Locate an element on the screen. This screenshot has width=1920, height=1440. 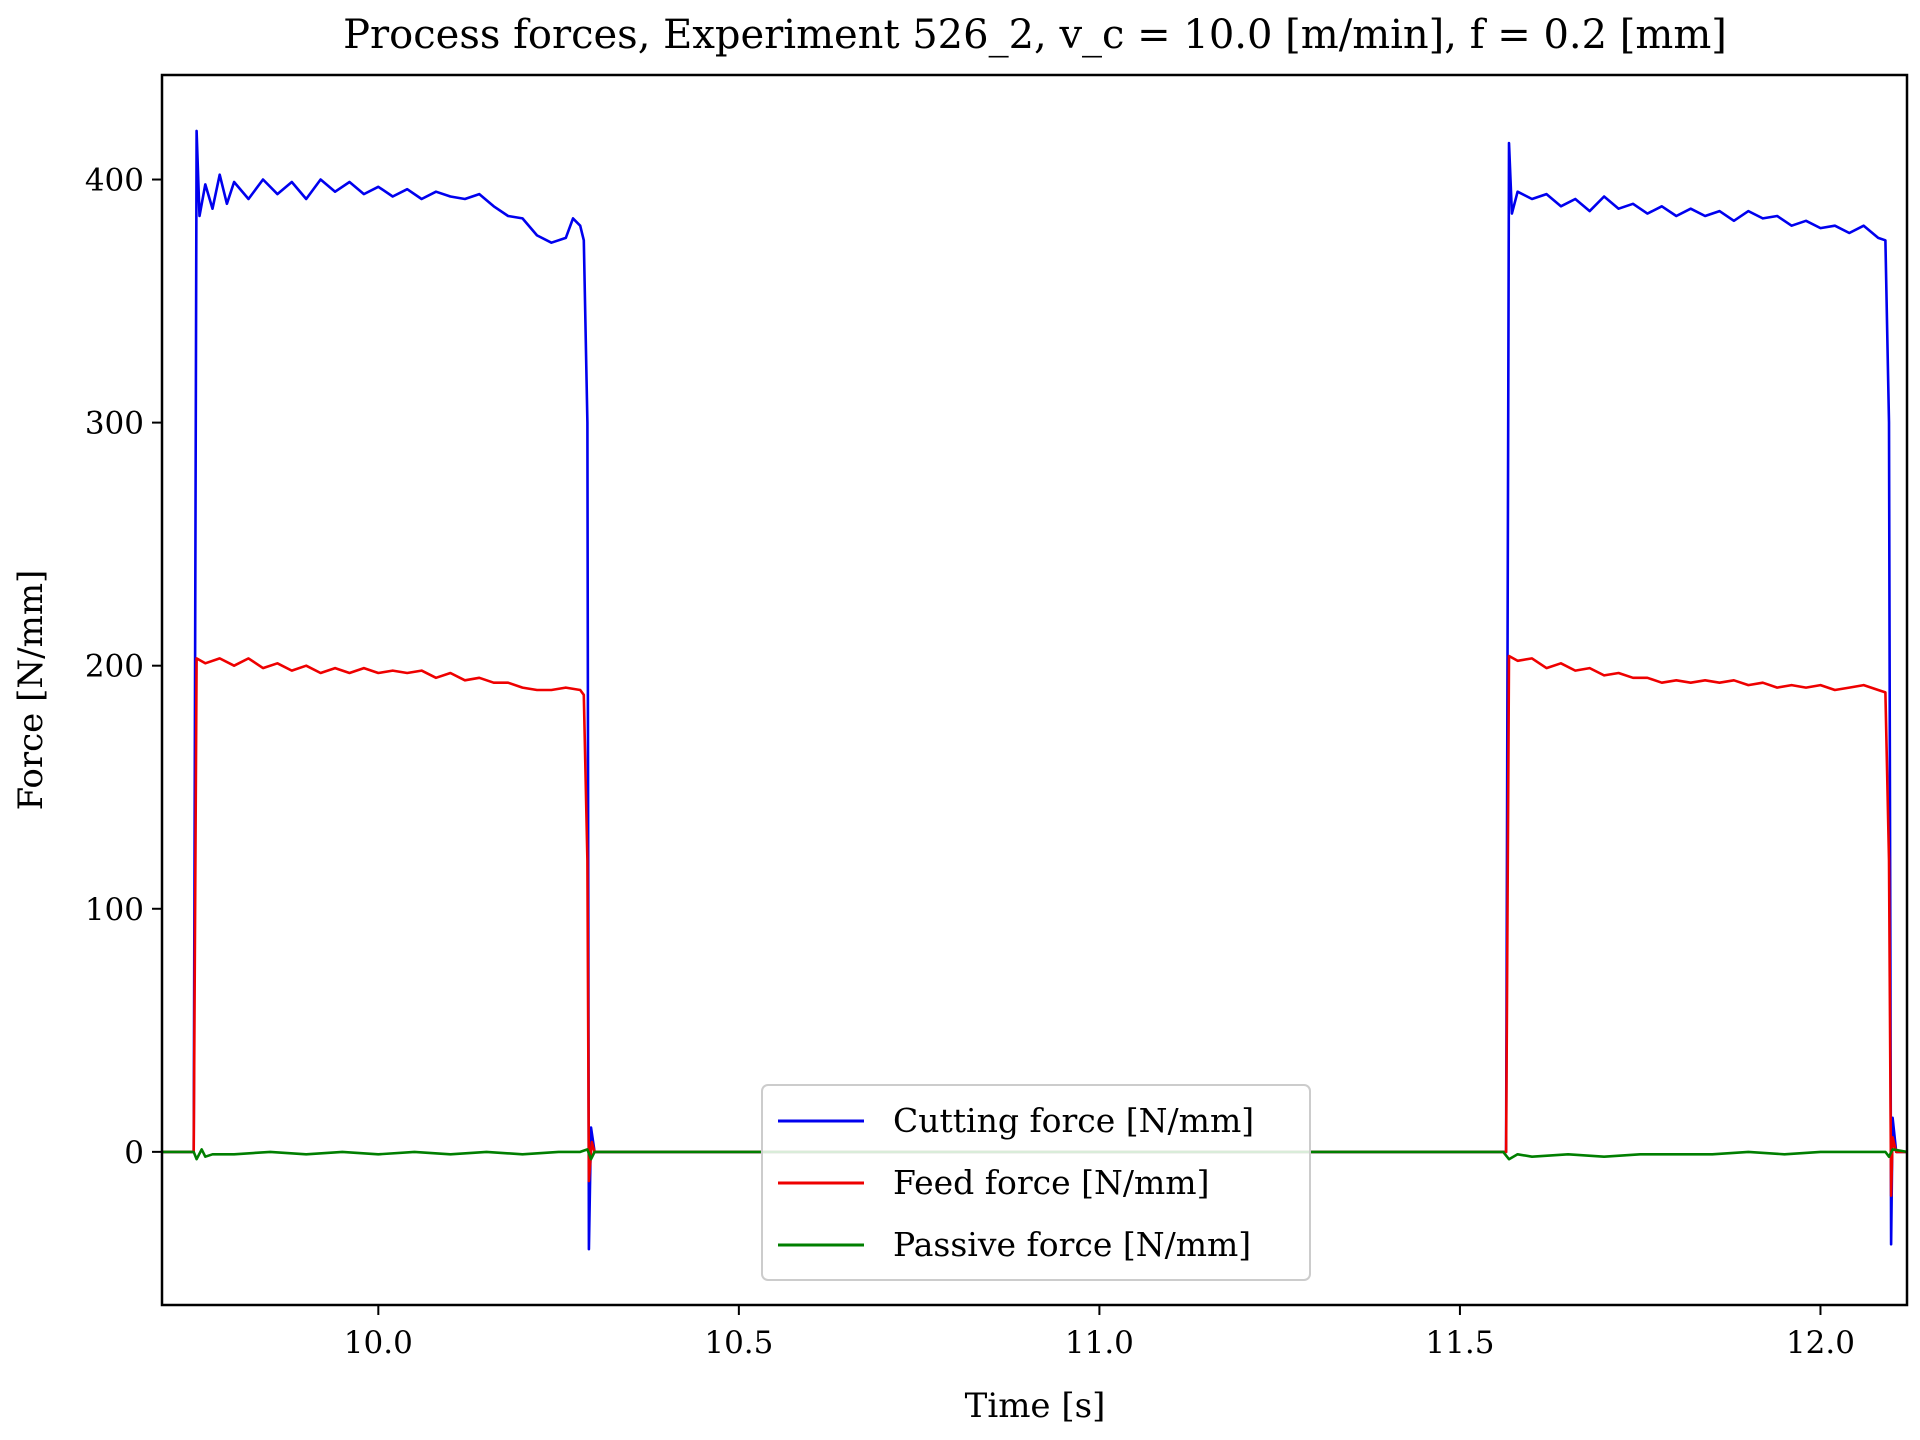
x-tick-label: 11.5 is located at coordinates (1459, 1343).